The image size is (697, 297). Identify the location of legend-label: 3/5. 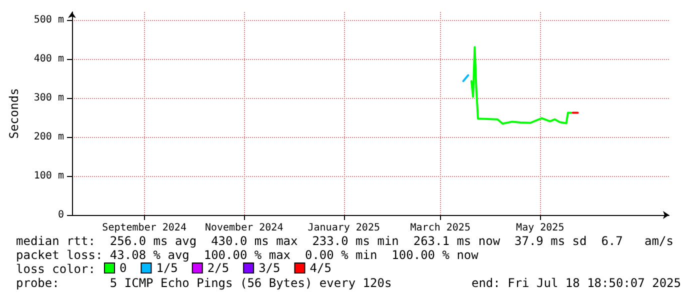
(269, 268).